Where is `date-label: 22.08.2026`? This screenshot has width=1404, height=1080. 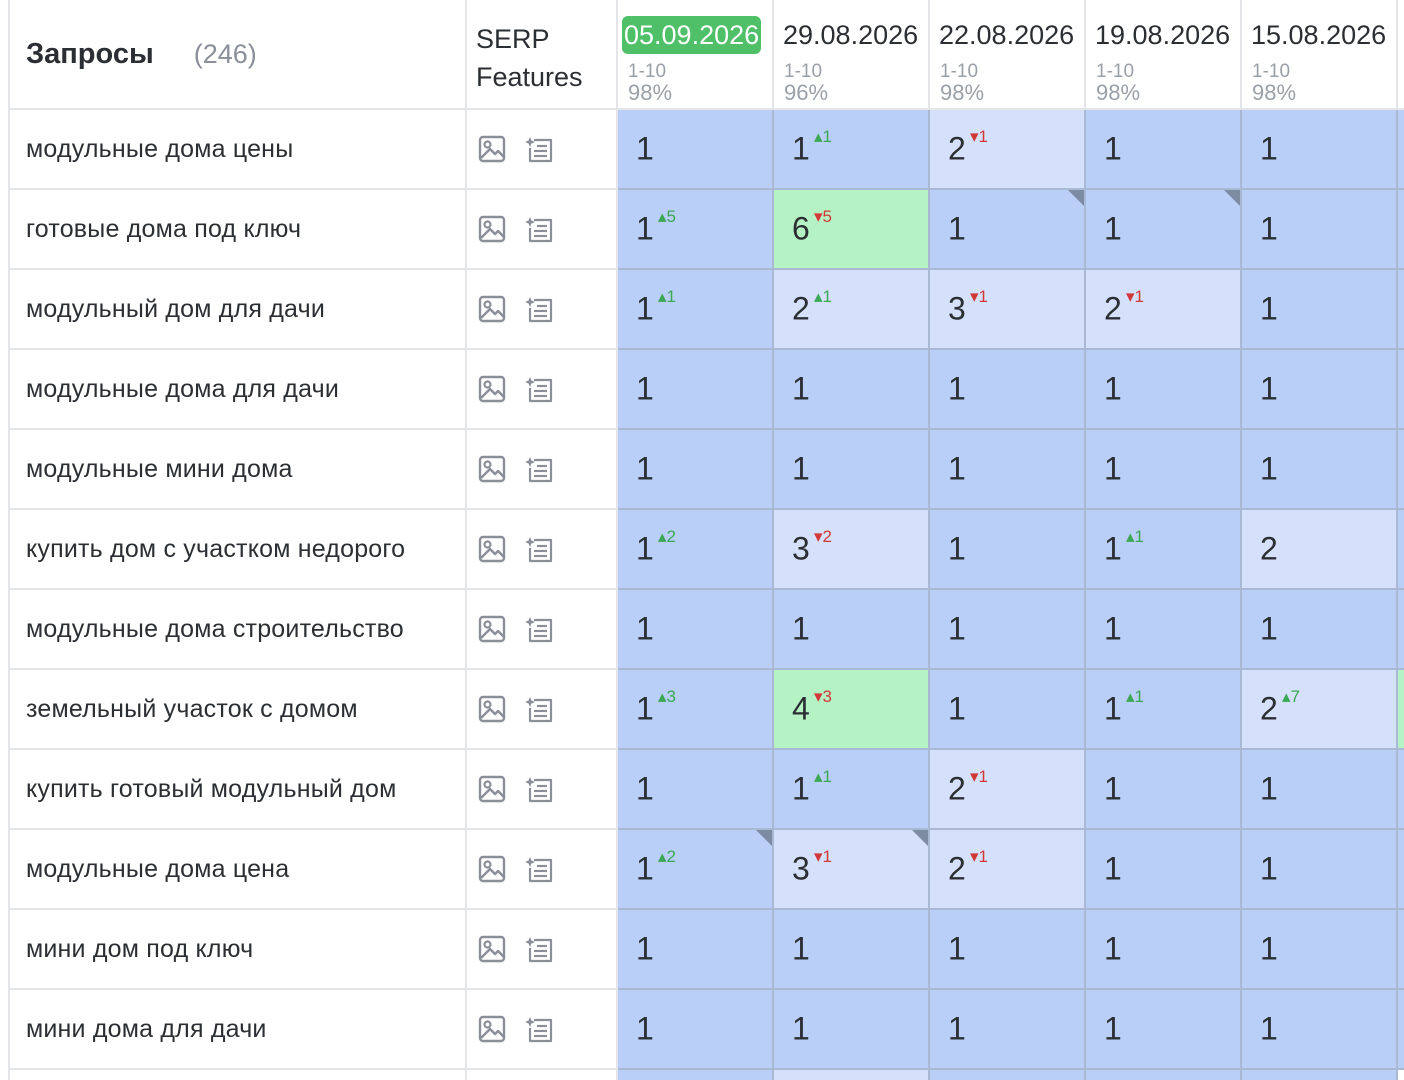 date-label: 22.08.2026 is located at coordinates (1007, 35).